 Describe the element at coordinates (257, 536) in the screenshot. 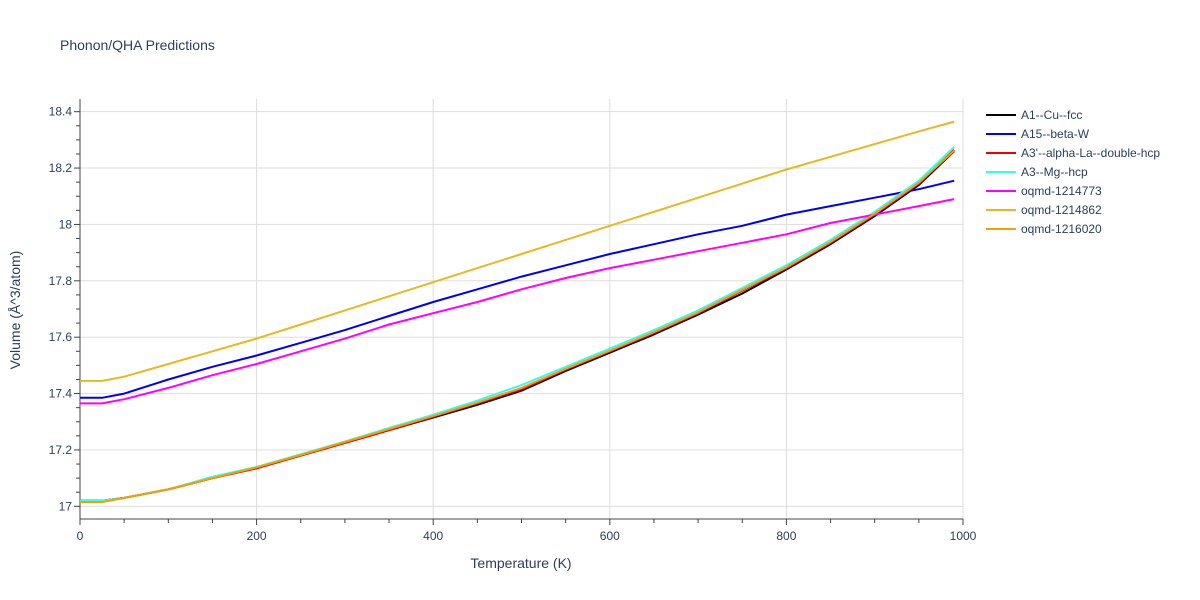

I see `x-tick-label: 200` at that location.